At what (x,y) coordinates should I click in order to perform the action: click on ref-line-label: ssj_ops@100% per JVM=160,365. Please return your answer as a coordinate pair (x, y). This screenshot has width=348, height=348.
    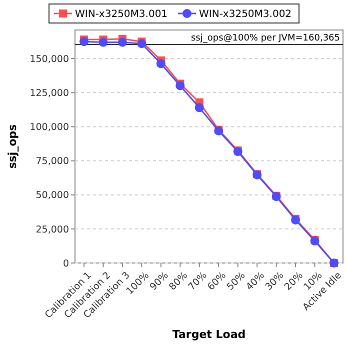
    Looking at the image, I should click on (265, 38).